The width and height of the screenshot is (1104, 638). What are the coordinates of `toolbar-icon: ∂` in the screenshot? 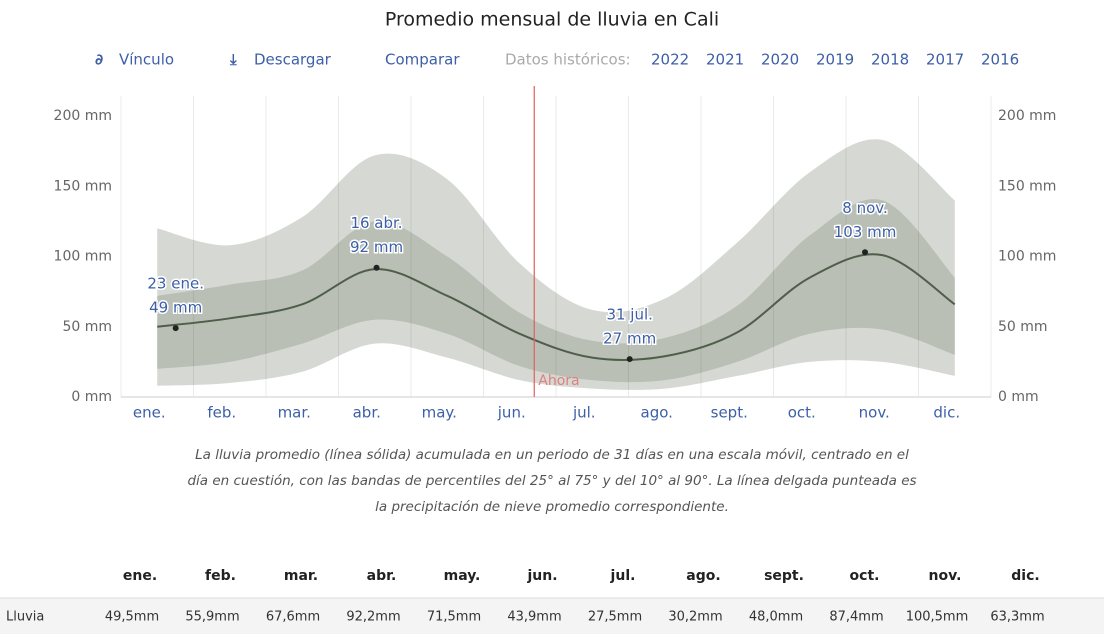 It's located at (99, 60).